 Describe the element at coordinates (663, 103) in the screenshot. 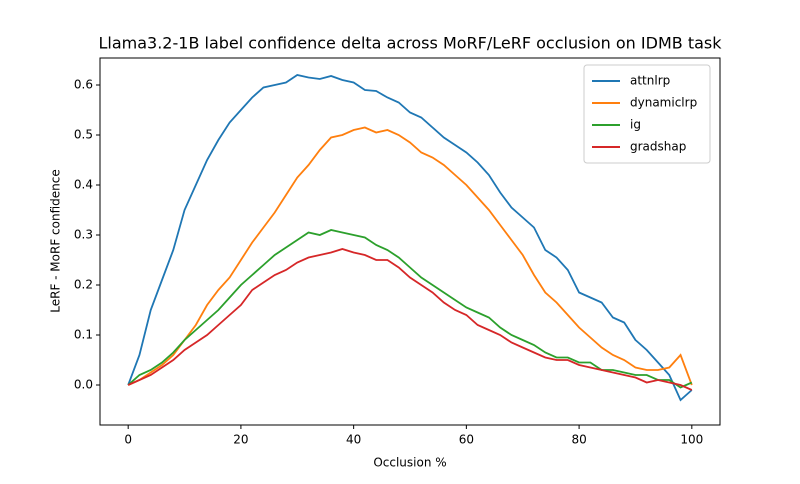

I see `legend-label: dynamiclrp` at that location.